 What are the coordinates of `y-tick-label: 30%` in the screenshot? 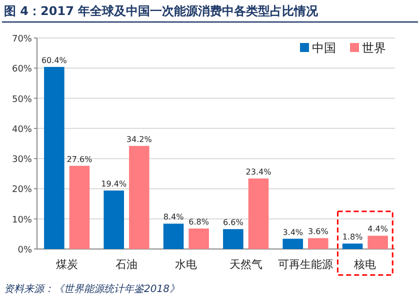 It's located at (22, 160).